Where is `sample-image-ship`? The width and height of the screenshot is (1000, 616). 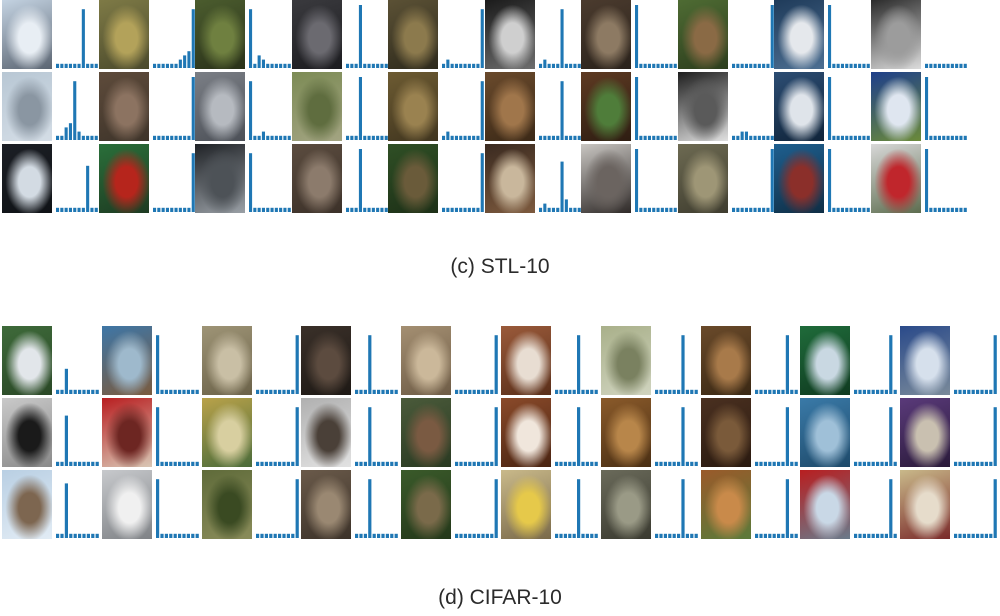 sample-image-ship is located at coordinates (799, 34).